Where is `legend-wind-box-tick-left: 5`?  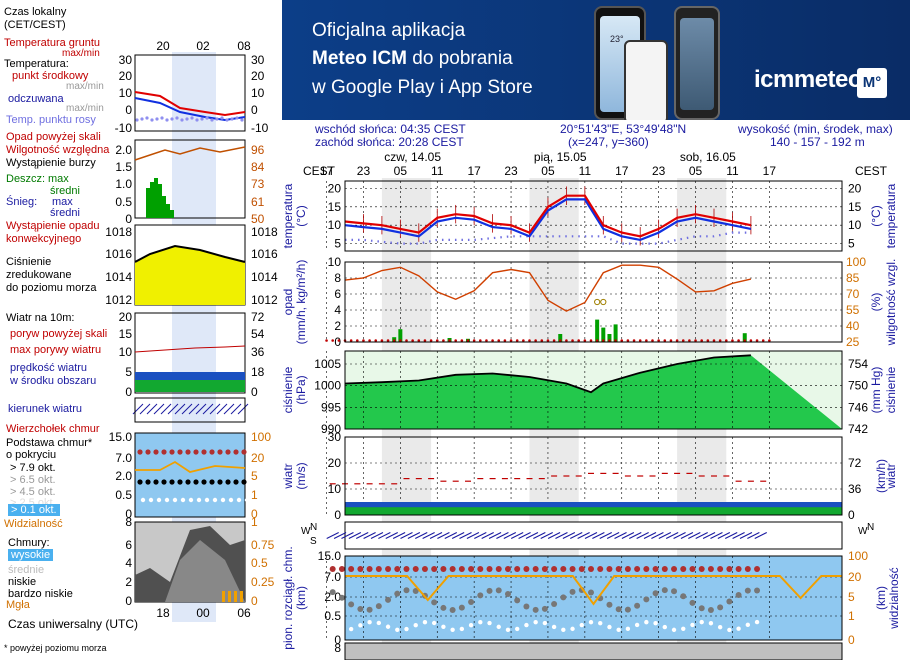 legend-wind-box-tick-left: 5 is located at coordinates (128, 372).